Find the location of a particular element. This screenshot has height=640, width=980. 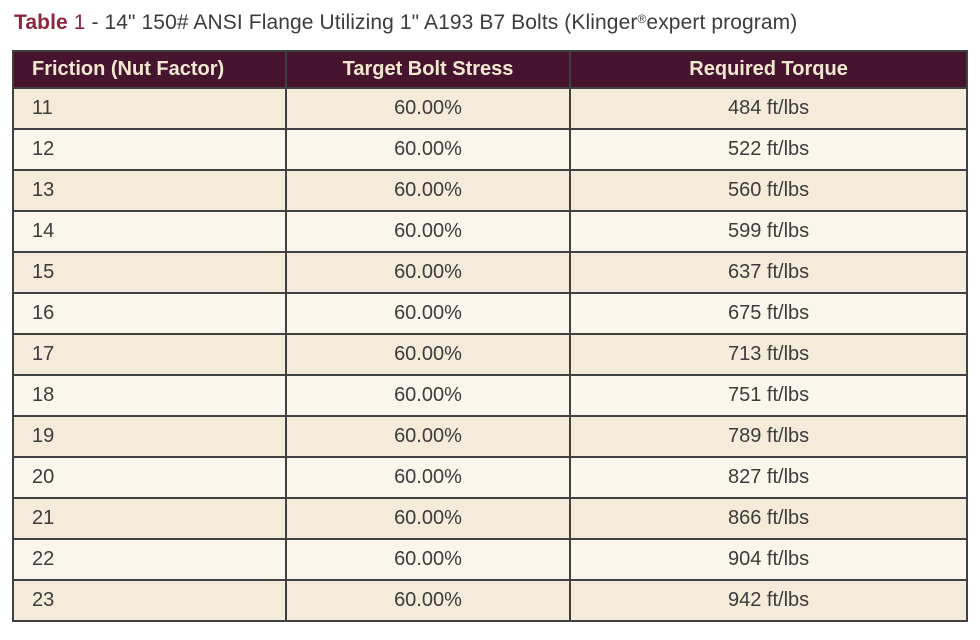

column-header-required-torque: Required Torque is located at coordinates (768, 69).